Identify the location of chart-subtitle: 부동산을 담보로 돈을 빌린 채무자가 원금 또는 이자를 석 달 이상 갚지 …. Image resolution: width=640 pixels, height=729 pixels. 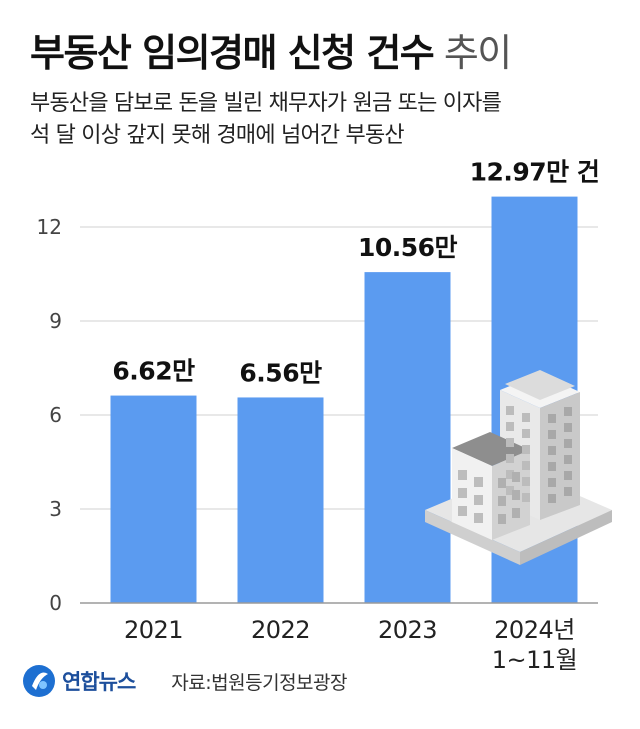
(325, 120).